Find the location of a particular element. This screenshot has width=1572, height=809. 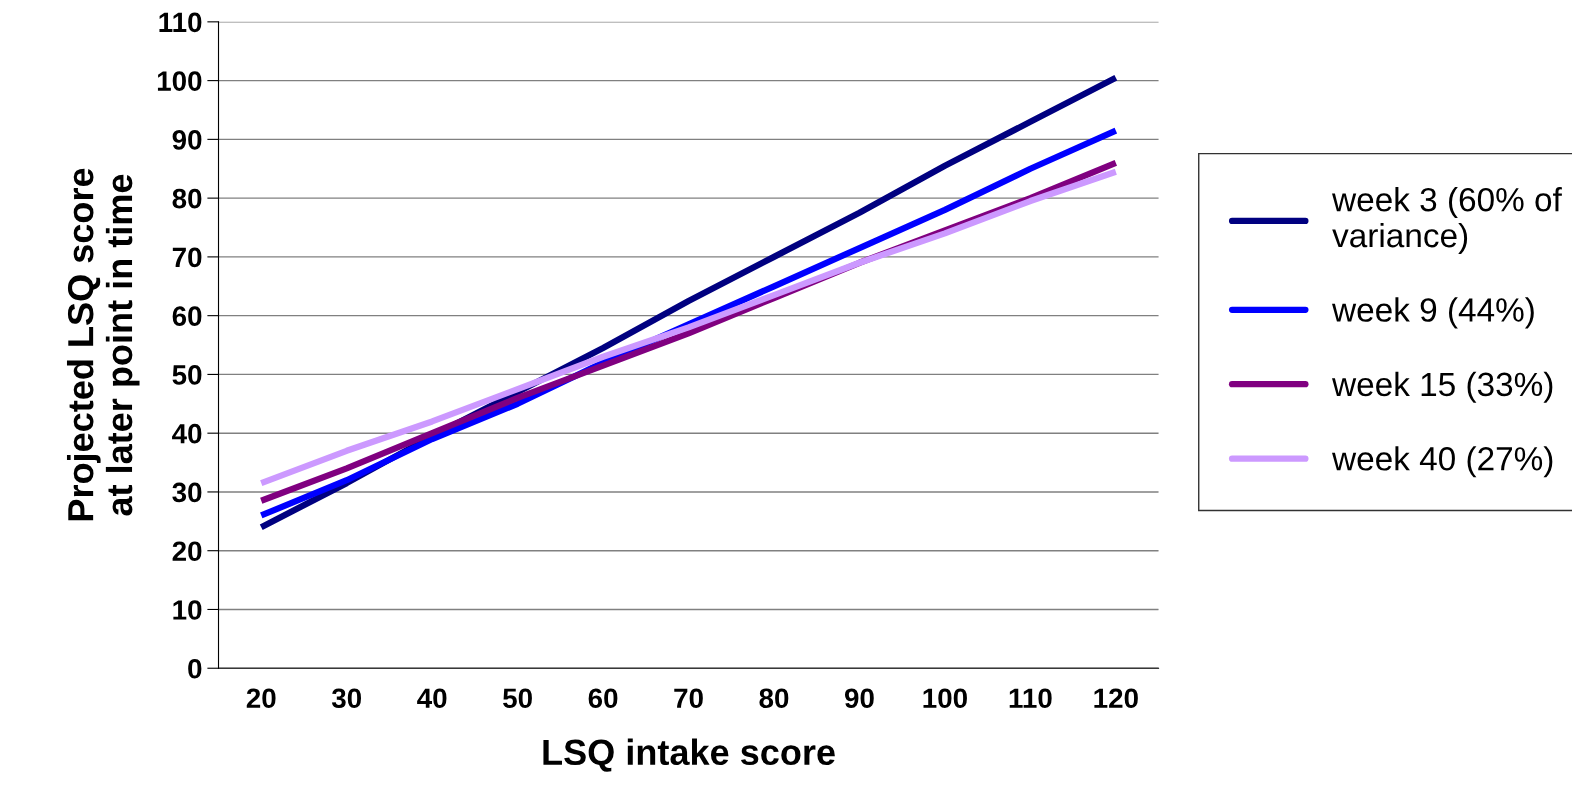

y-tick-label: 100 is located at coordinates (179, 81).